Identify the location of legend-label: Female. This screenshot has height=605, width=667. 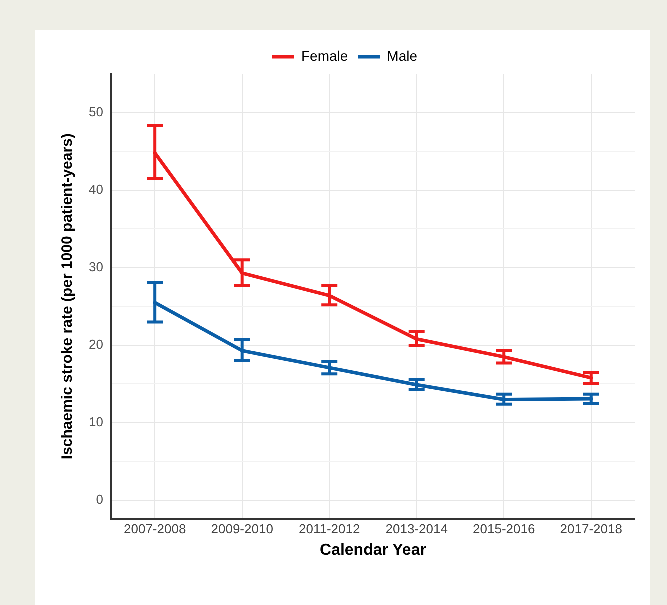
(324, 56).